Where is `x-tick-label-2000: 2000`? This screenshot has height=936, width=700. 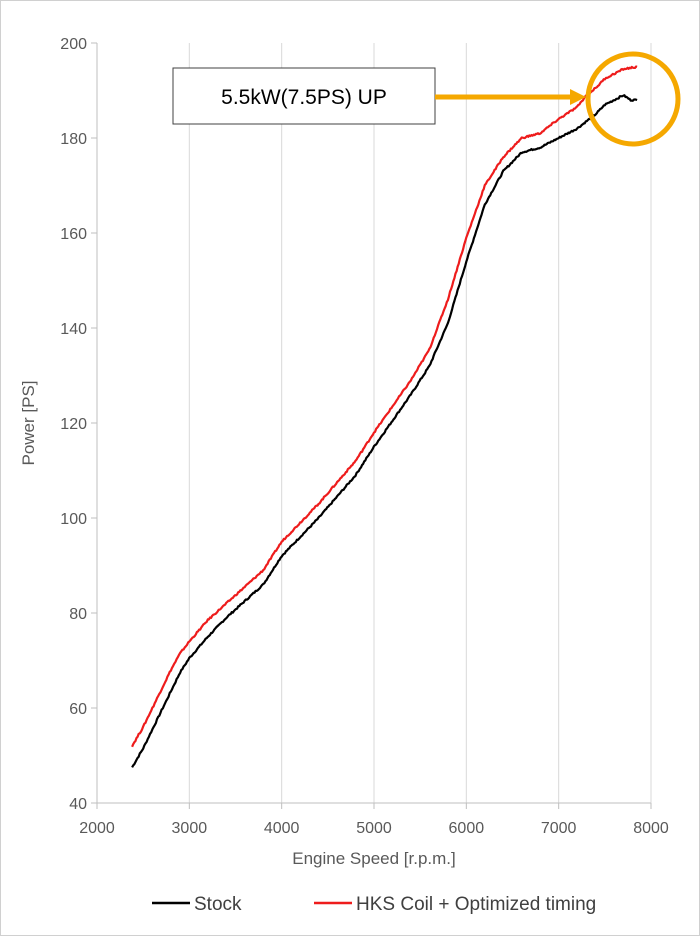 x-tick-label-2000: 2000 is located at coordinates (97, 828).